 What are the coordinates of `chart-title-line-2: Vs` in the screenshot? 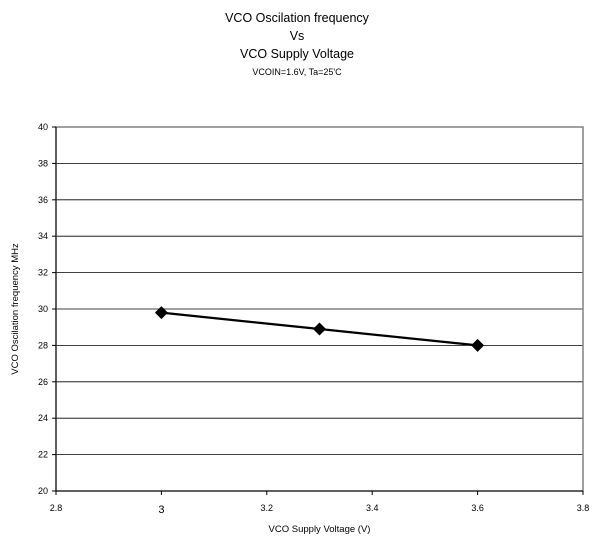 It's located at (297, 36).